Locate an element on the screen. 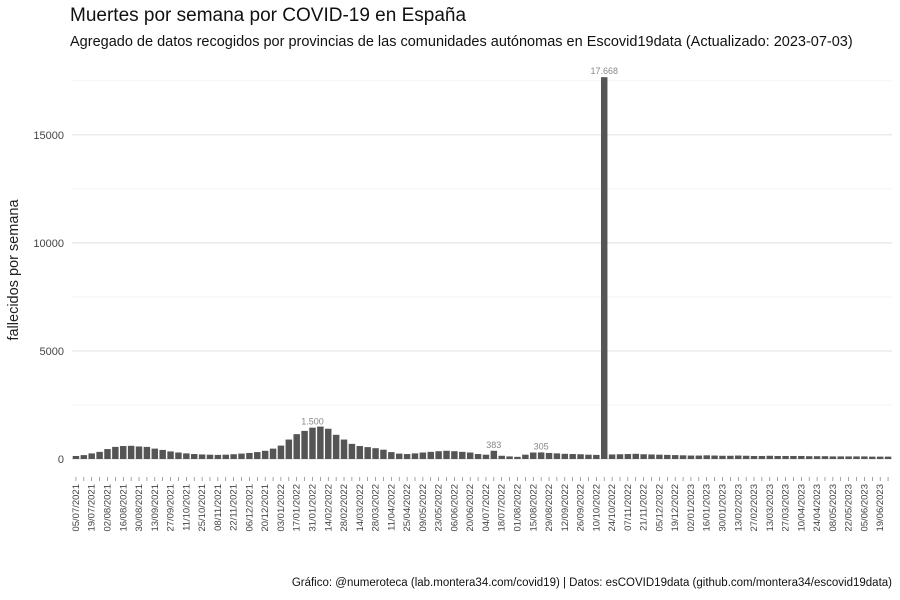 This screenshot has width=900, height=600. x-tick-label: 11/10/2021 is located at coordinates (186, 507).